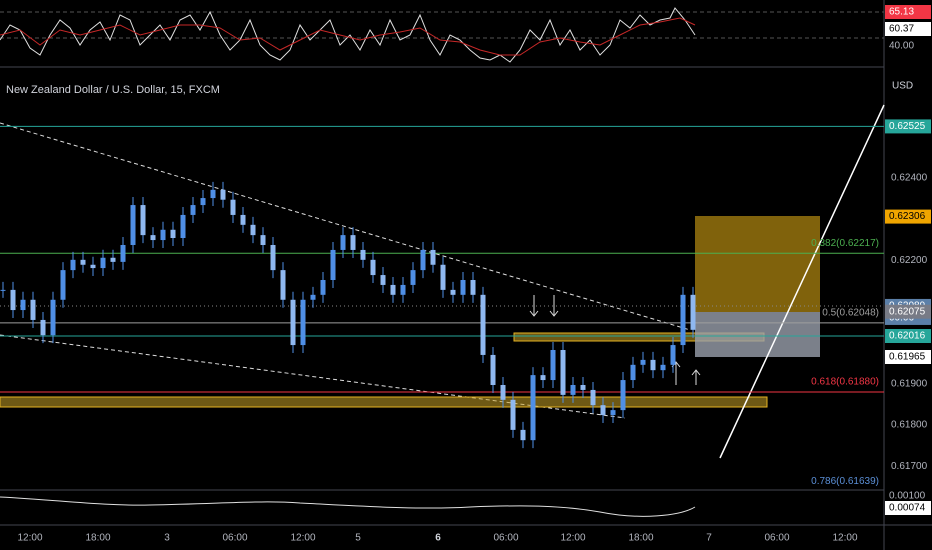 The width and height of the screenshot is (932, 550). I want to click on price-tag: 0.61965, so click(907, 357).